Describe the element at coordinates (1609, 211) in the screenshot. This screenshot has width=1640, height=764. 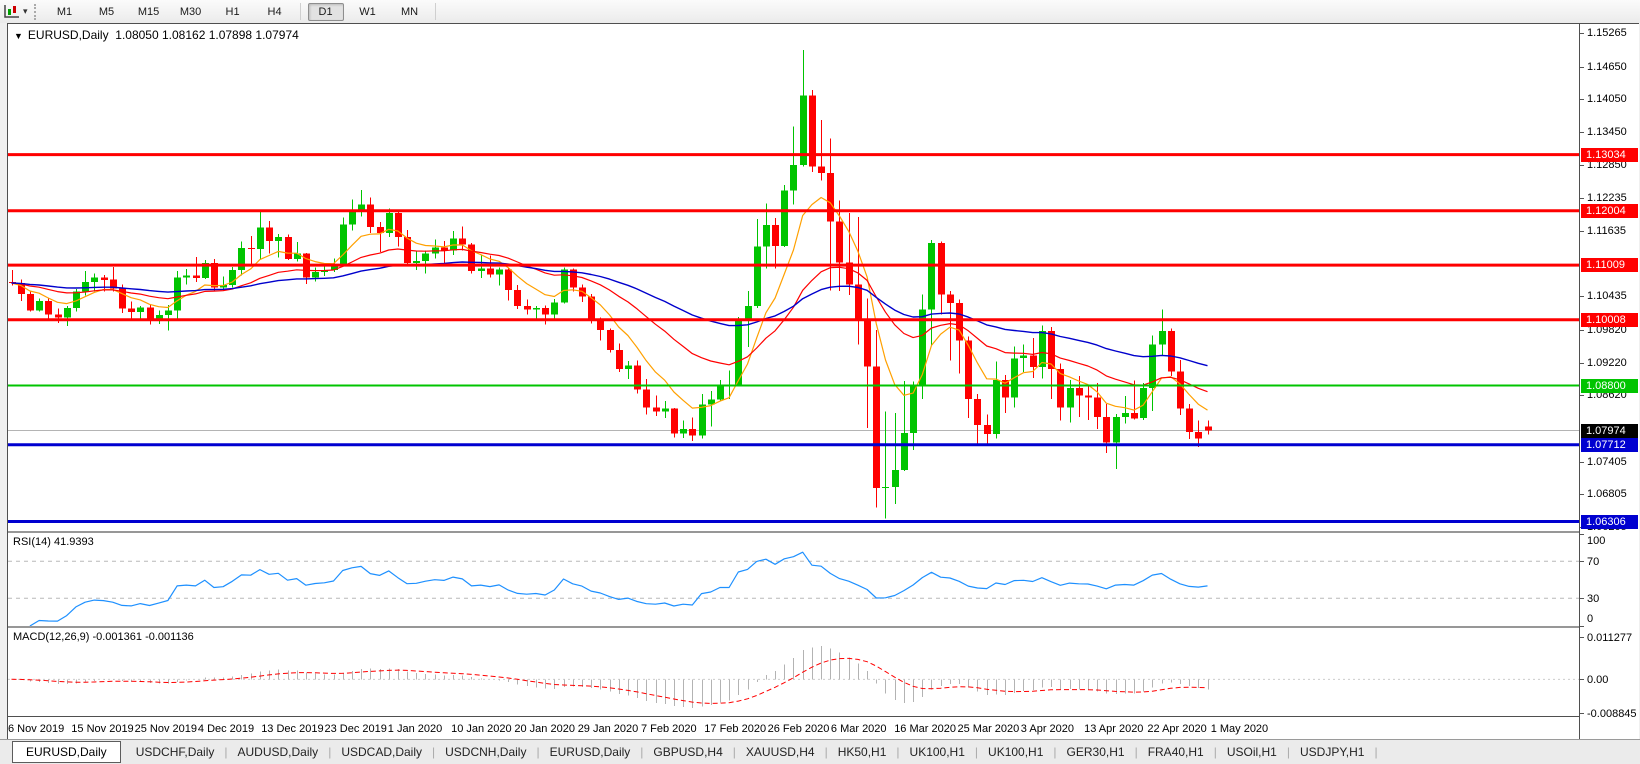
I see `price-line-label: 1.12004` at that location.